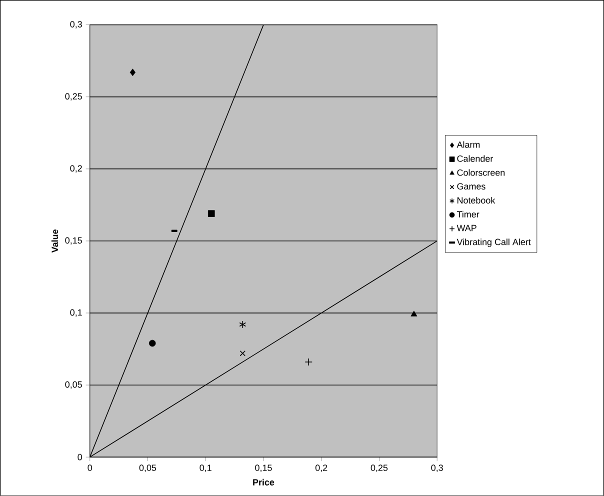 Image resolution: width=604 pixels, height=496 pixels. Describe the element at coordinates (73, 241) in the screenshot. I see `y-tick-label: 0,15` at that location.